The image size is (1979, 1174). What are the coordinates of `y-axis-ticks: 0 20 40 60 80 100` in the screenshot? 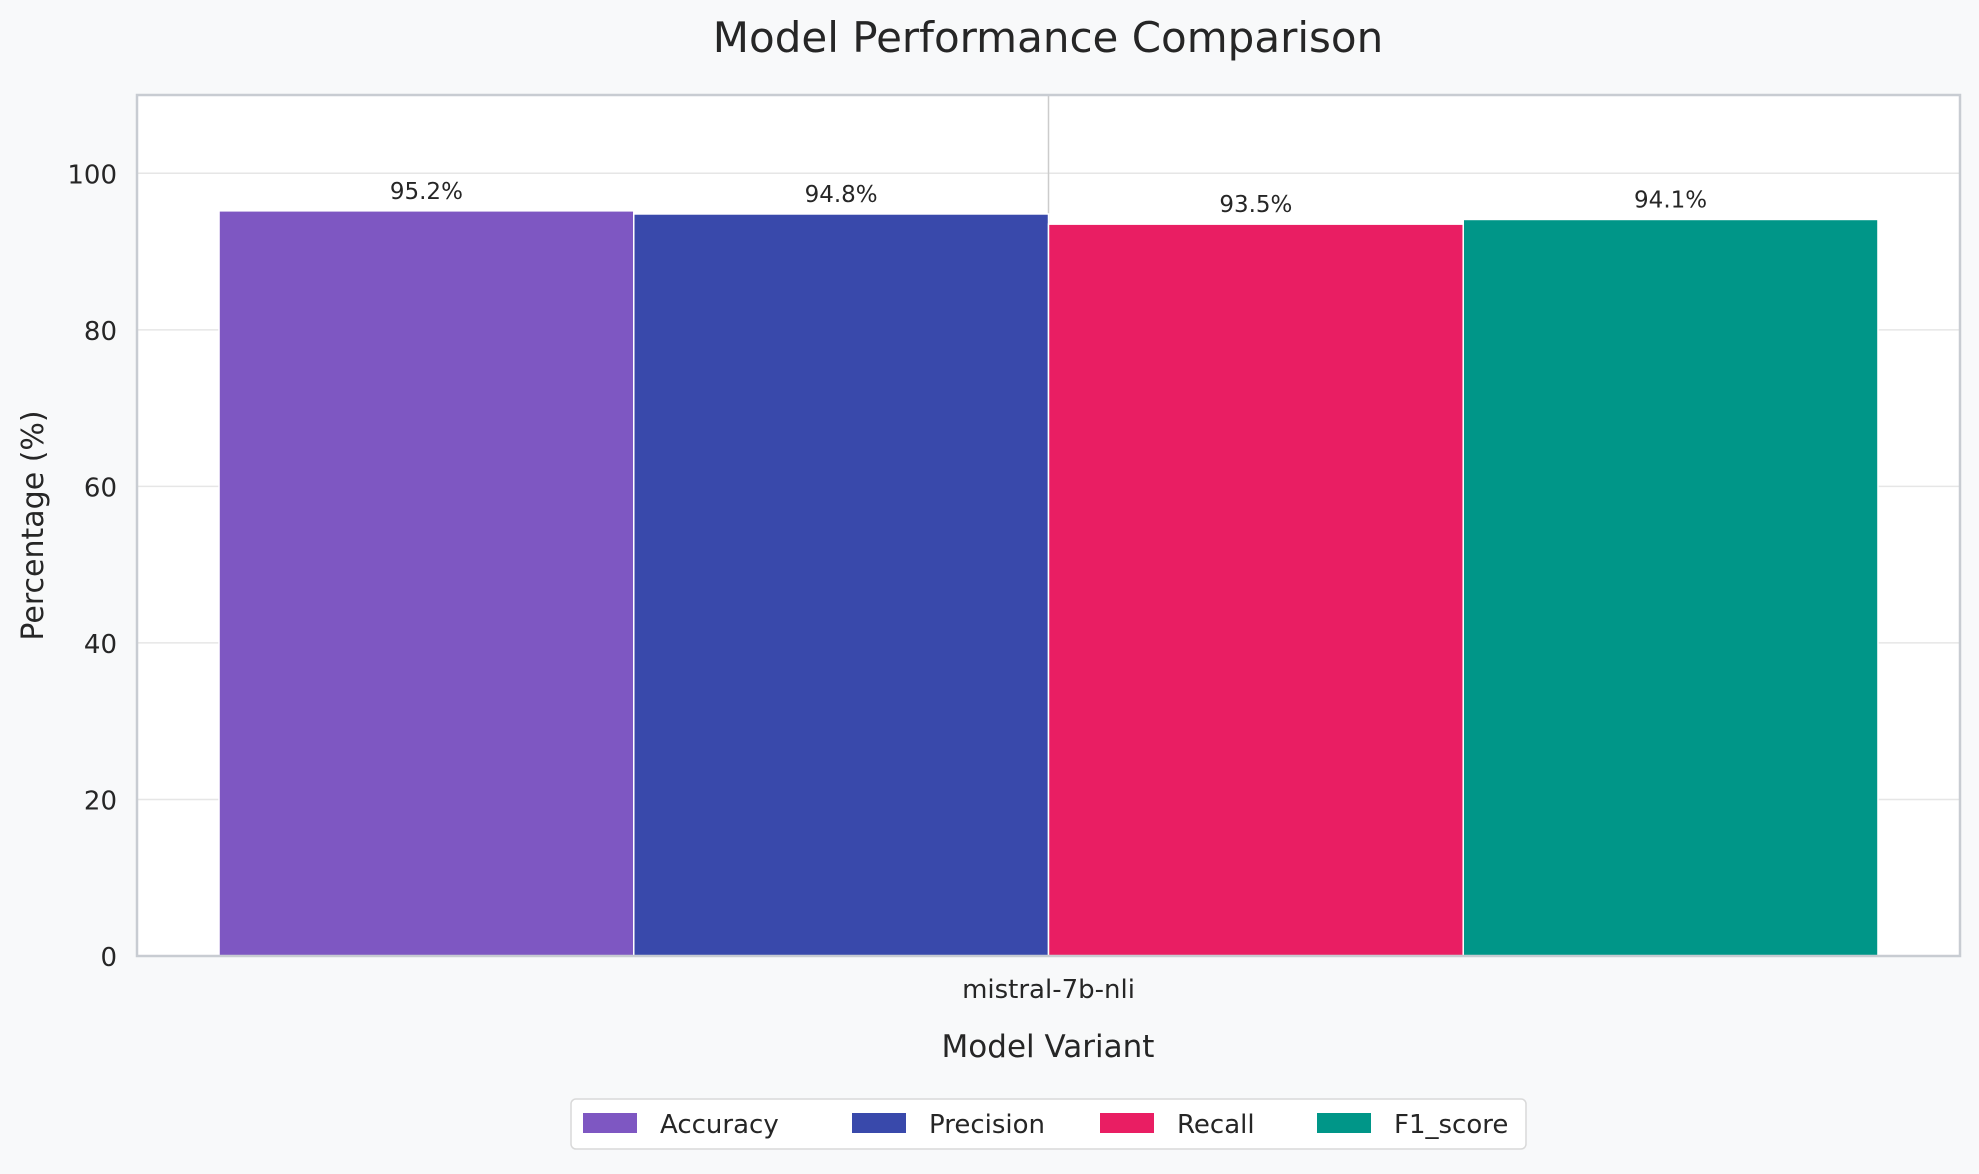 It's located at (92, 566).